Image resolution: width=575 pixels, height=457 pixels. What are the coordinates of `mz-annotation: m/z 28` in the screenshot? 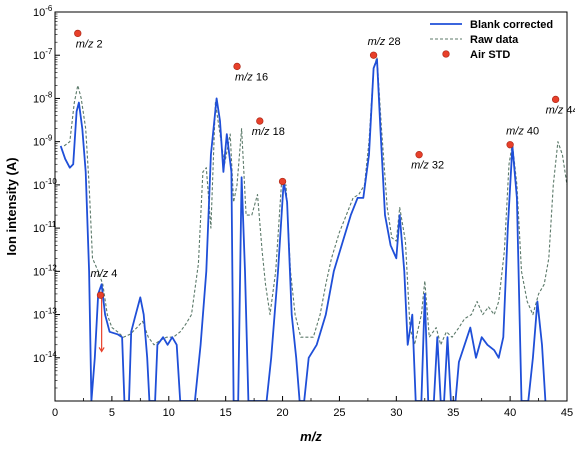 It's located at (384, 42).